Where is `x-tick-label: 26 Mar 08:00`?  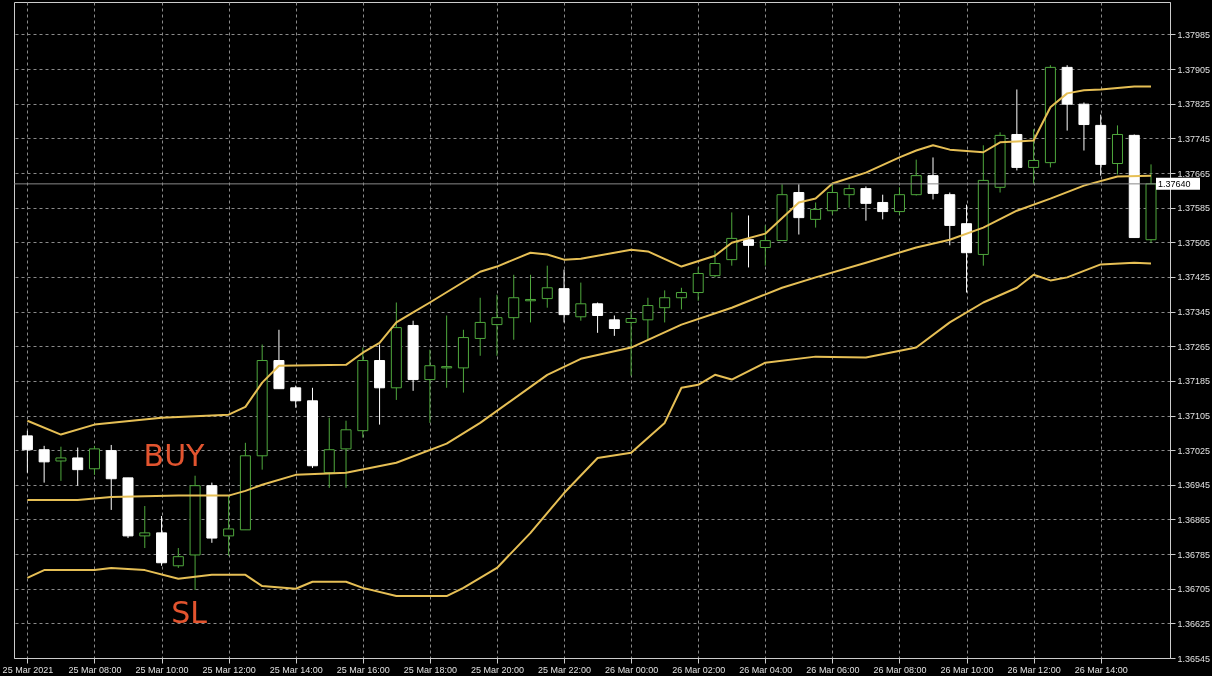
x-tick-label: 26 Mar 08:00 is located at coordinates (900, 669).